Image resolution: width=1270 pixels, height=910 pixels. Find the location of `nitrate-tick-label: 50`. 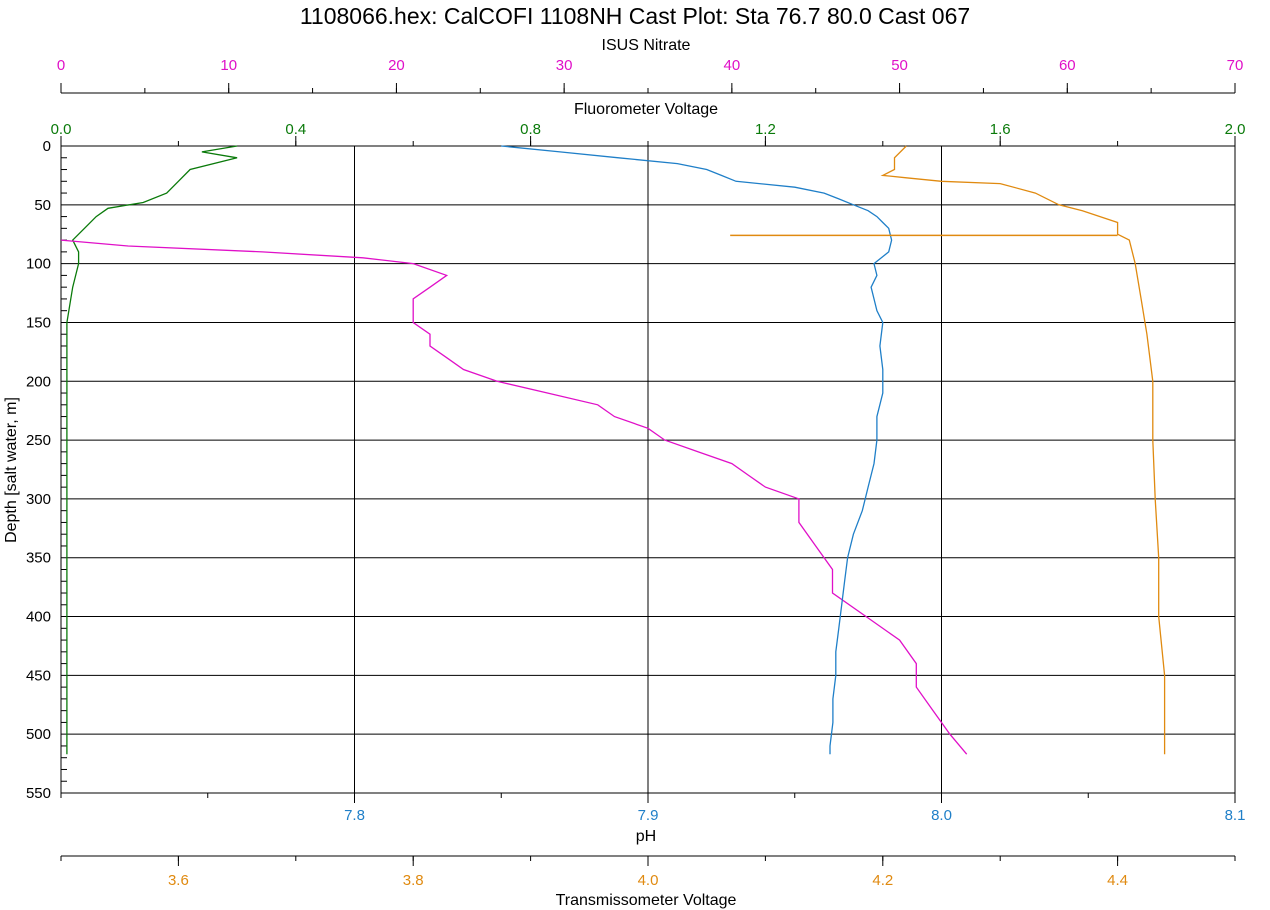

nitrate-tick-label: 50 is located at coordinates (899, 65).